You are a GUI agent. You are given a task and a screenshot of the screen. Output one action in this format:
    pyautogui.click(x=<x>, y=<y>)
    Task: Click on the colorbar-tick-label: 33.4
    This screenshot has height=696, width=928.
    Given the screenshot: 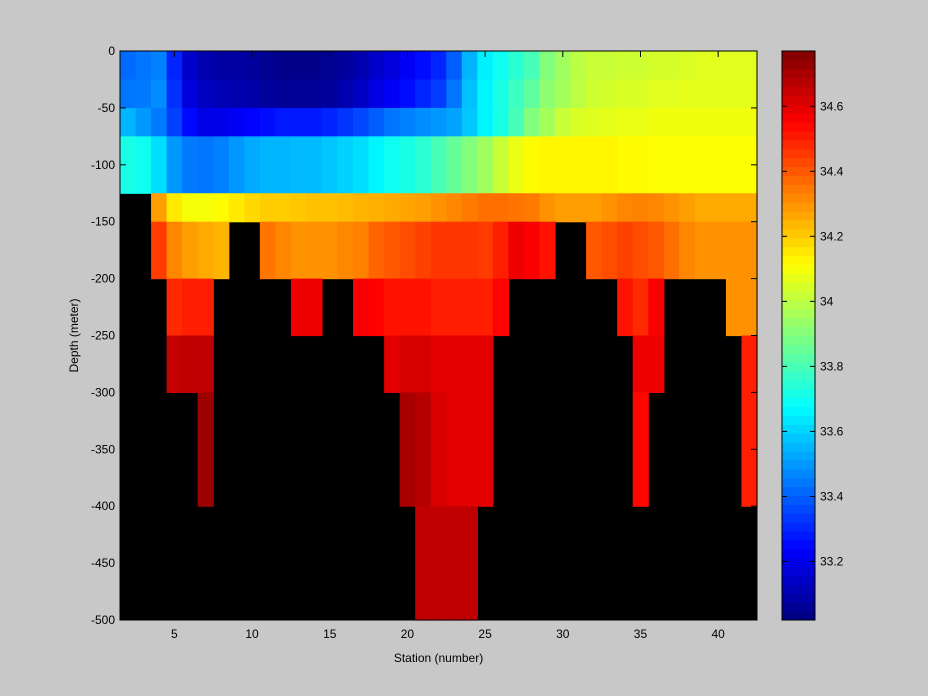 What is the action you would take?
    pyautogui.click(x=832, y=496)
    